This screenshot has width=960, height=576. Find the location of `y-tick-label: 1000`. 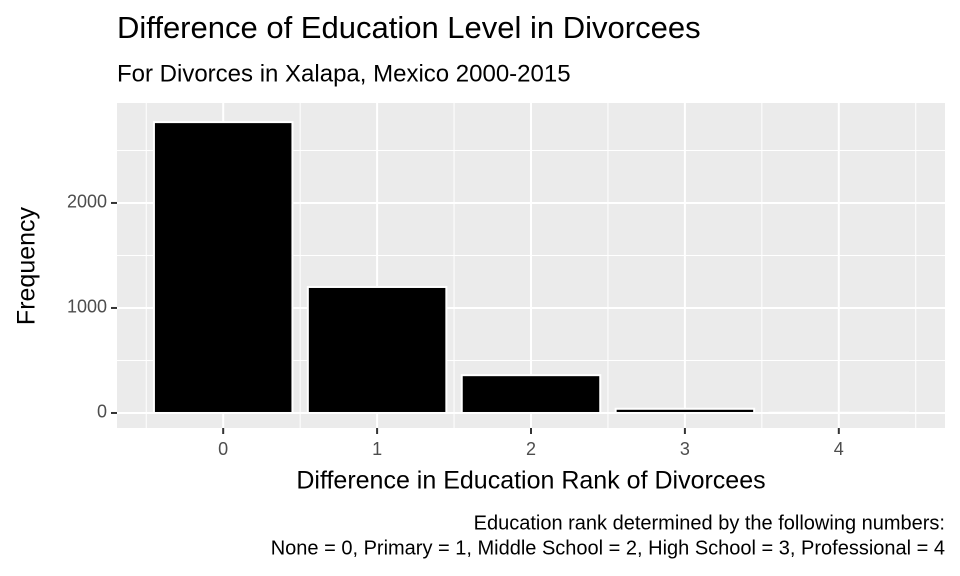

y-tick-label: 1000 is located at coordinates (87, 307).